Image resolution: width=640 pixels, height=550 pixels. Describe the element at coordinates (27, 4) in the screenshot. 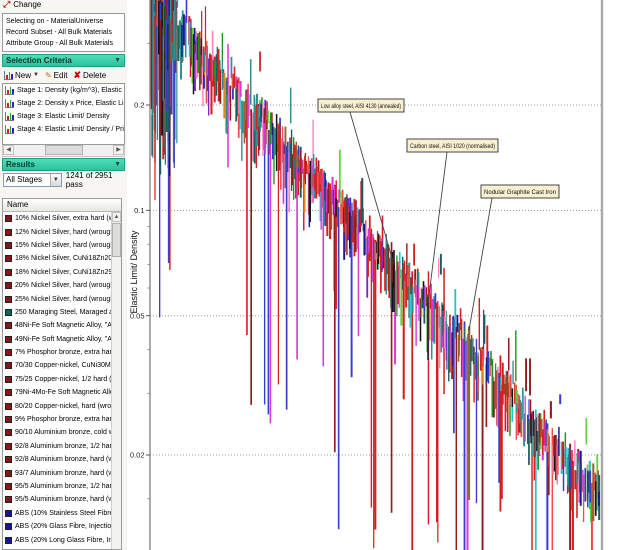

I see `change-button-label: Change` at that location.